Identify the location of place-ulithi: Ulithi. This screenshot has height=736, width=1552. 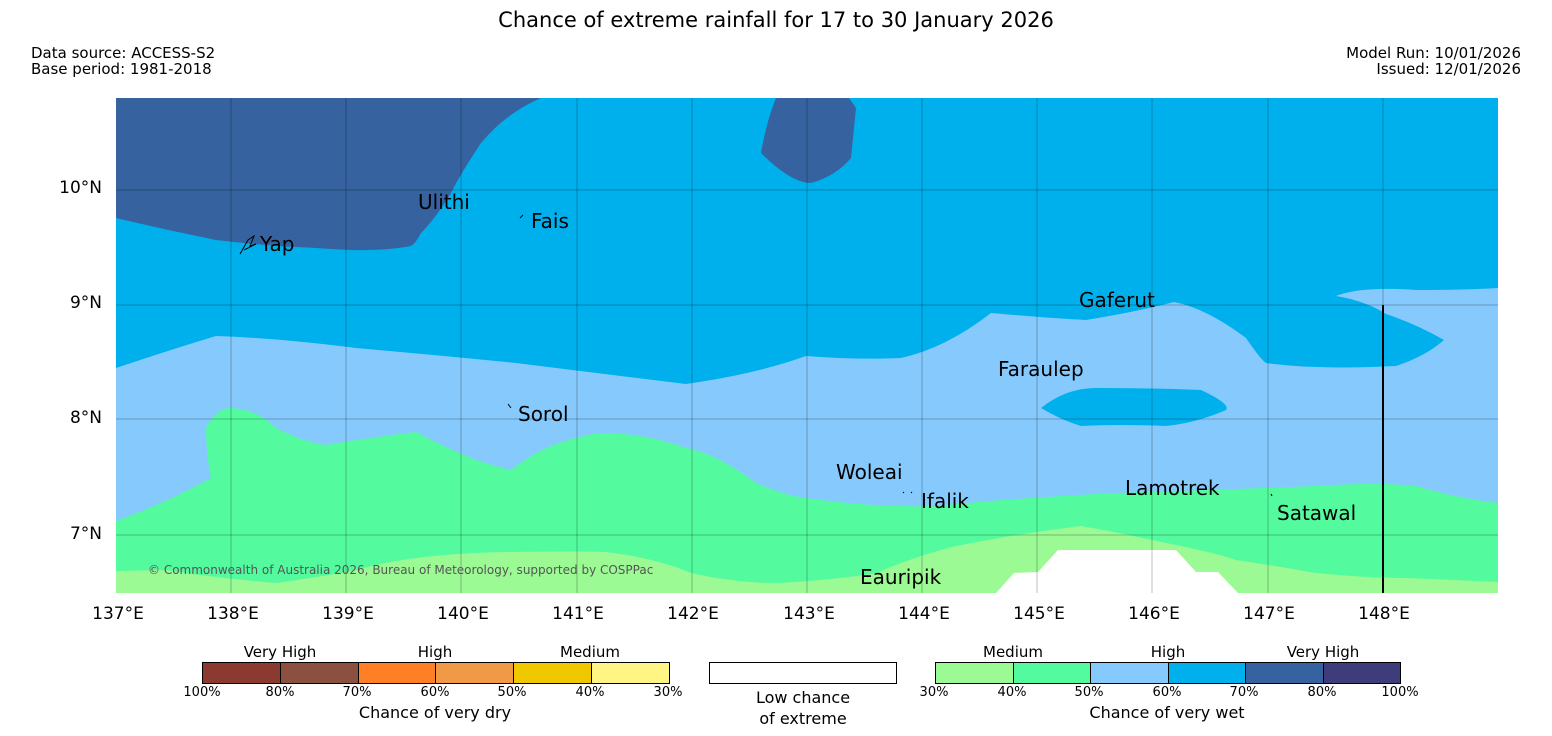
(444, 202).